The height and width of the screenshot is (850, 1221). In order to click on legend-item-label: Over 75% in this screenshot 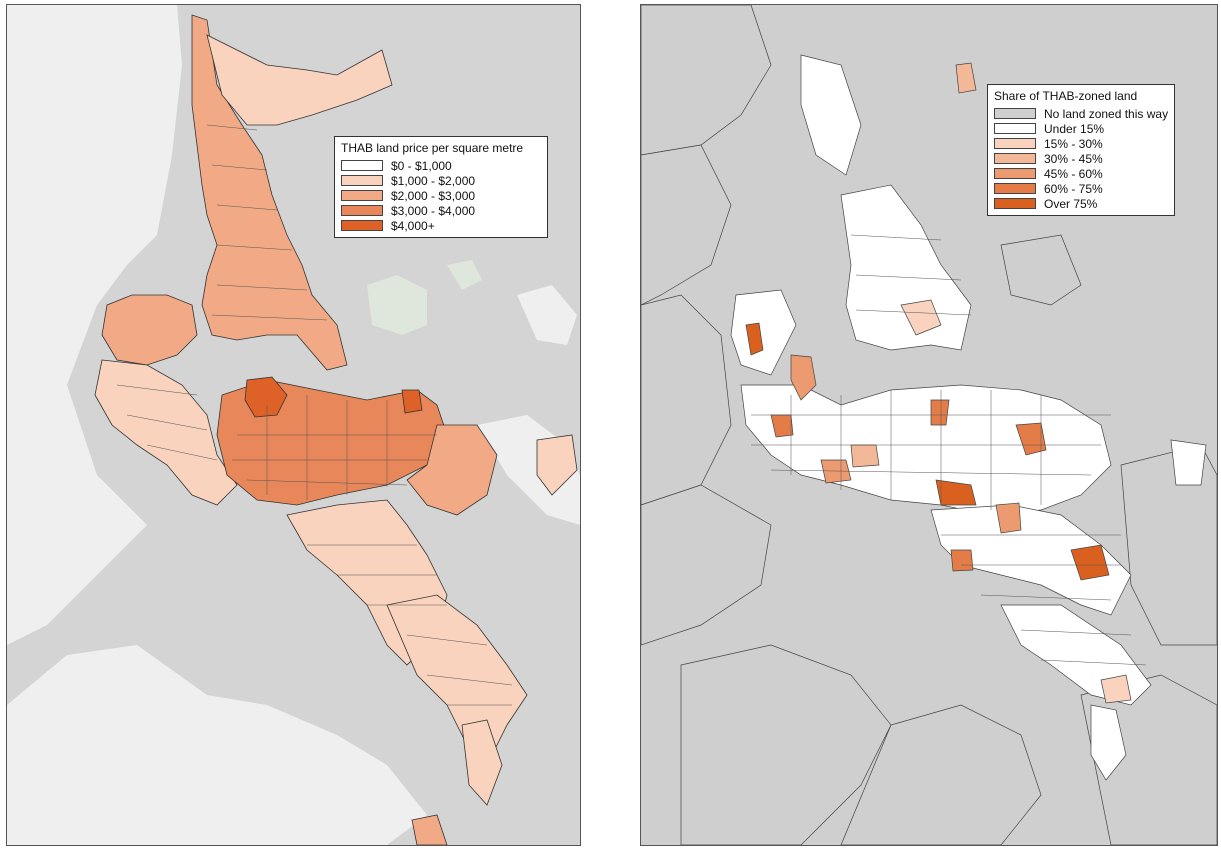, I will do `click(1071, 203)`.